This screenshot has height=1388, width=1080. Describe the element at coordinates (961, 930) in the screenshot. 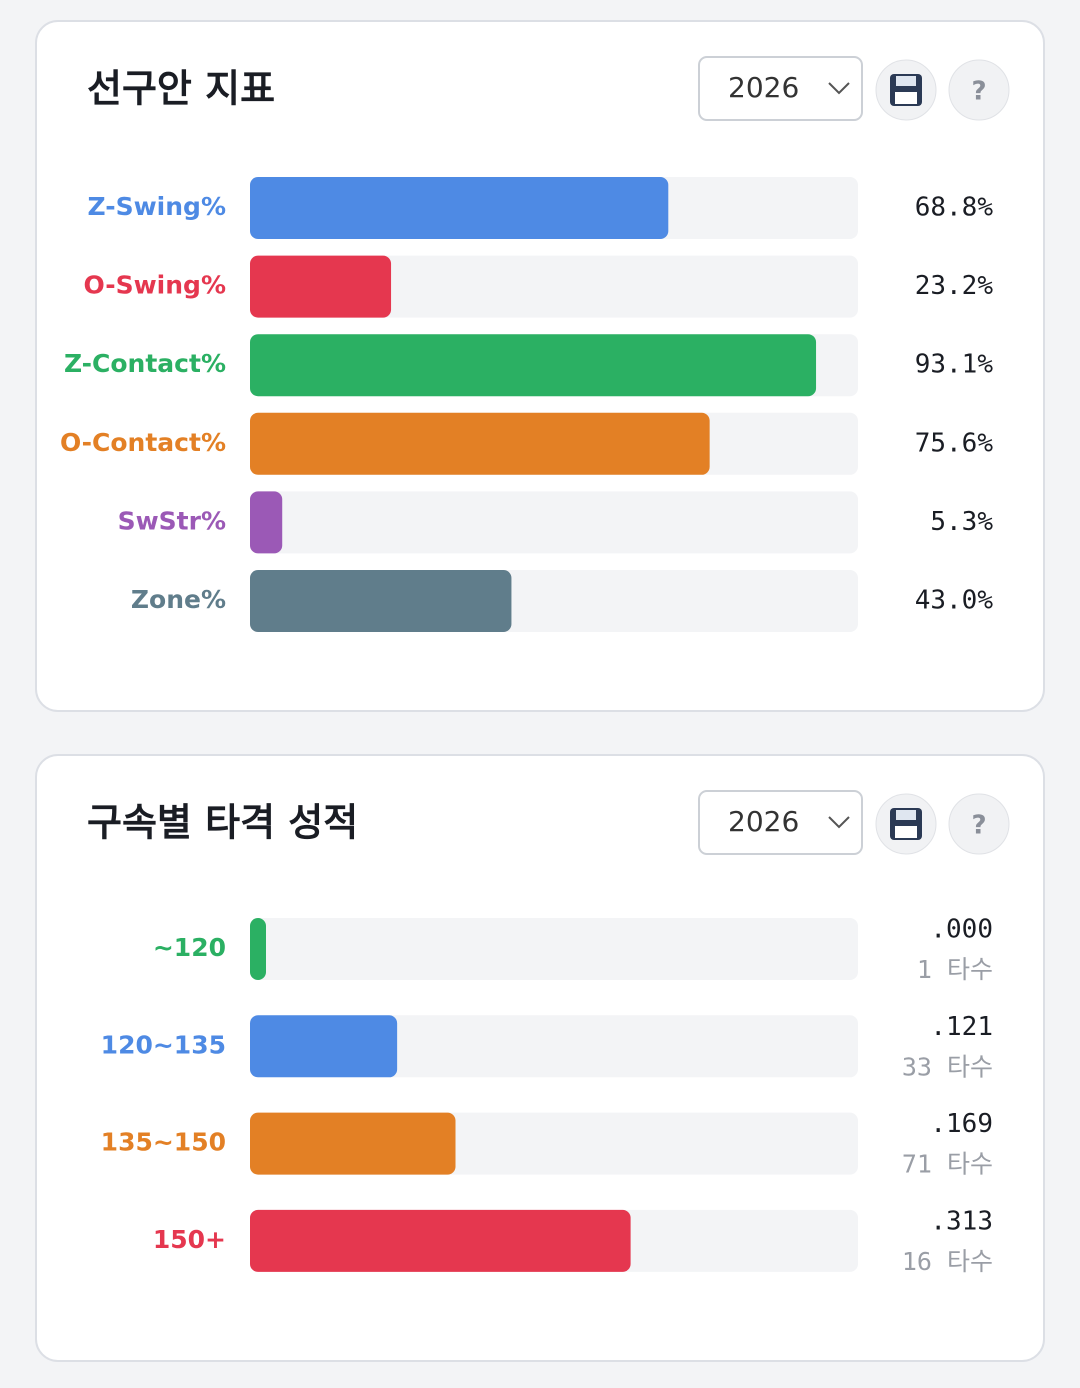

I see `value-label: .000` at that location.